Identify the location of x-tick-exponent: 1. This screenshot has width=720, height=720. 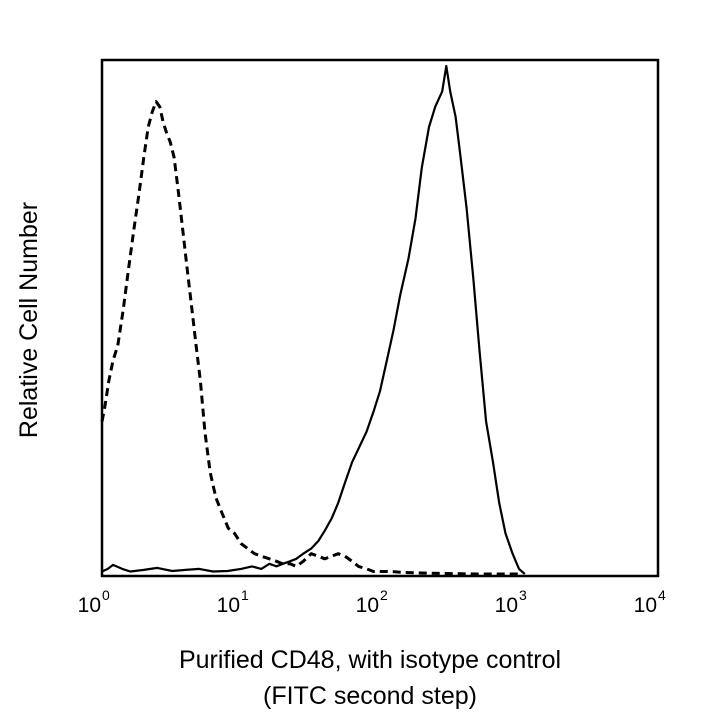
(245, 595).